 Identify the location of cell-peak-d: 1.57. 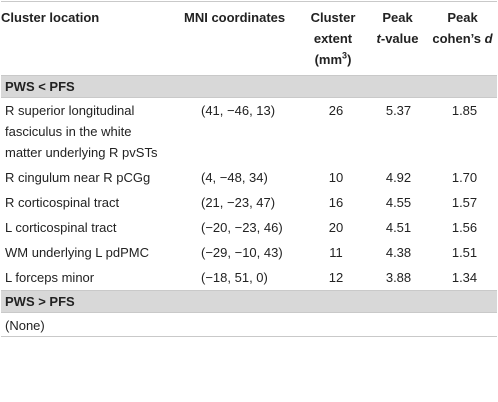
(464, 202).